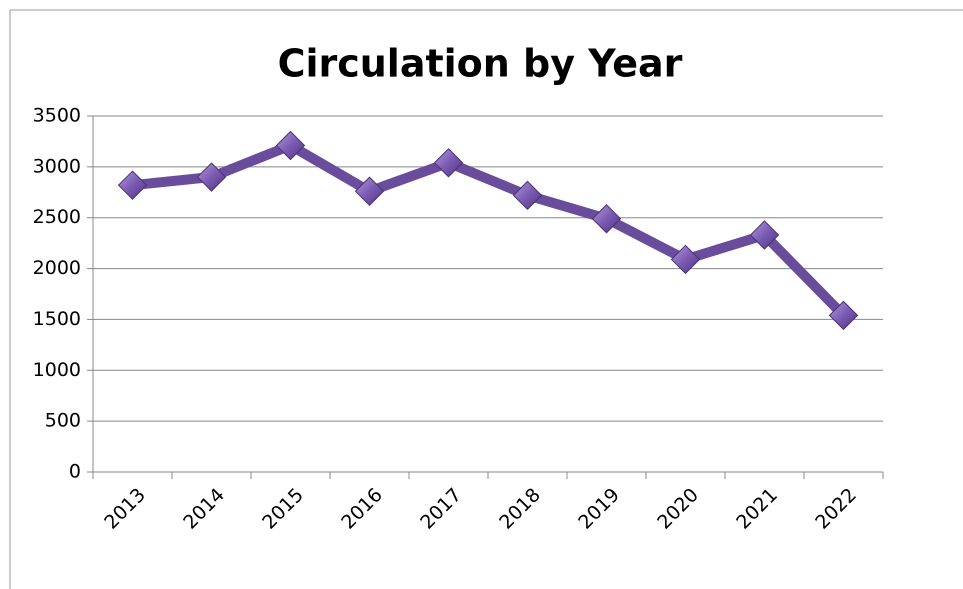 This screenshot has height=589, width=963. Describe the element at coordinates (57, 370) in the screenshot. I see `y-tick-label: 1000` at that location.